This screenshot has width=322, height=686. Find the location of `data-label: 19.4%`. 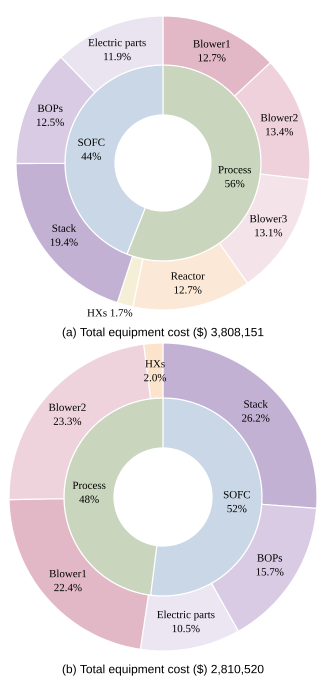

data-label: 19.4% is located at coordinates (64, 242).